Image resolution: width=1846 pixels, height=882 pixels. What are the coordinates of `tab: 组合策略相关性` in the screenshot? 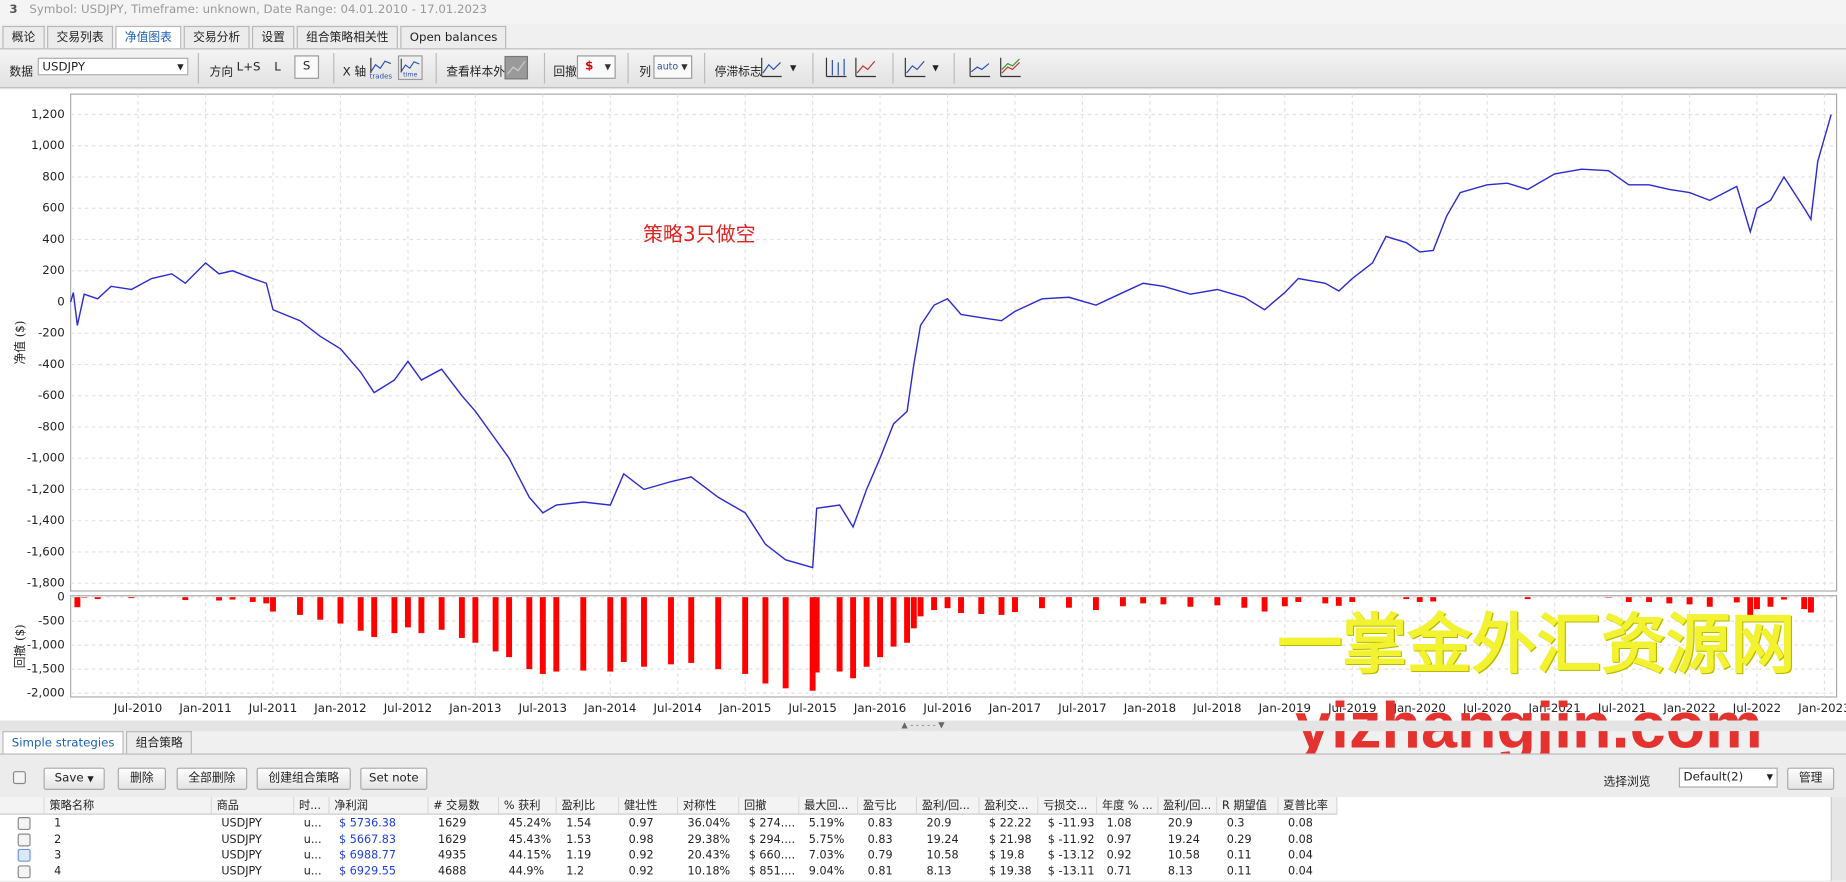 It's located at (347, 37).